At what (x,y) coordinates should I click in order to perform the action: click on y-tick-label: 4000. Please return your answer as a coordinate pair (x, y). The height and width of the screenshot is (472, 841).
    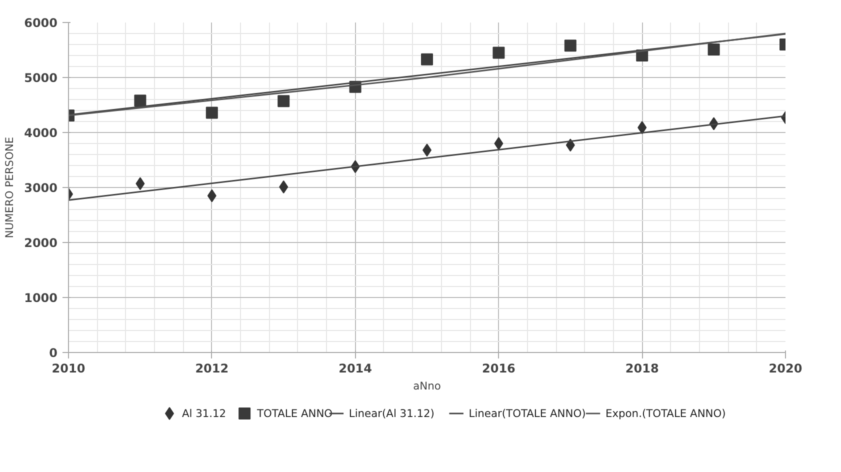
    Looking at the image, I should click on (41, 133).